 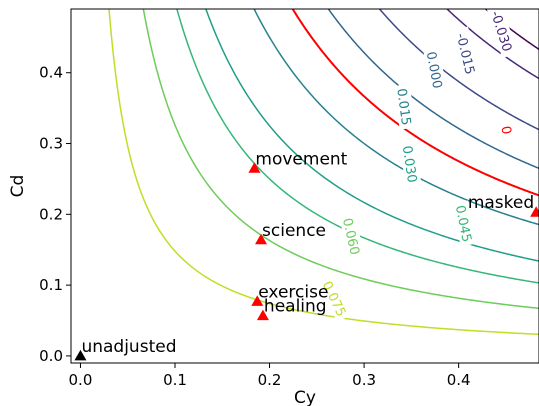 I want to click on contour-label-7: -0.015, so click(x=465, y=54).